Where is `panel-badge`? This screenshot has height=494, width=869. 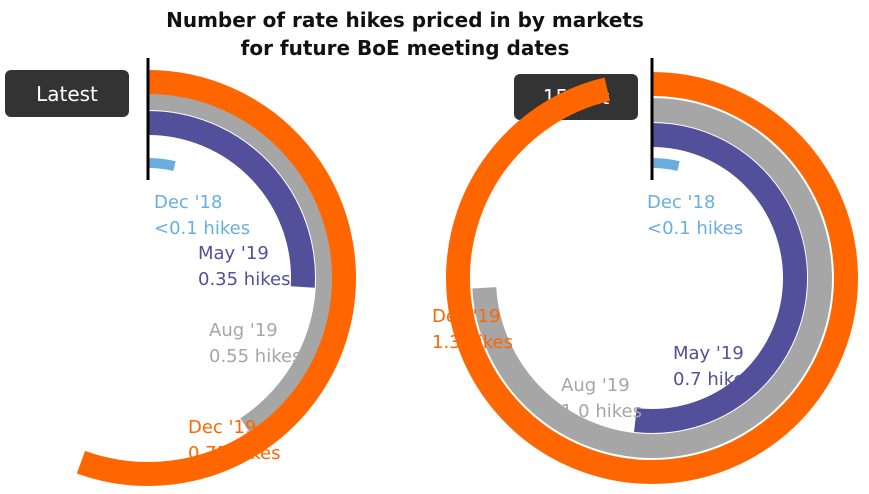
panel-badge is located at coordinates (67, 93).